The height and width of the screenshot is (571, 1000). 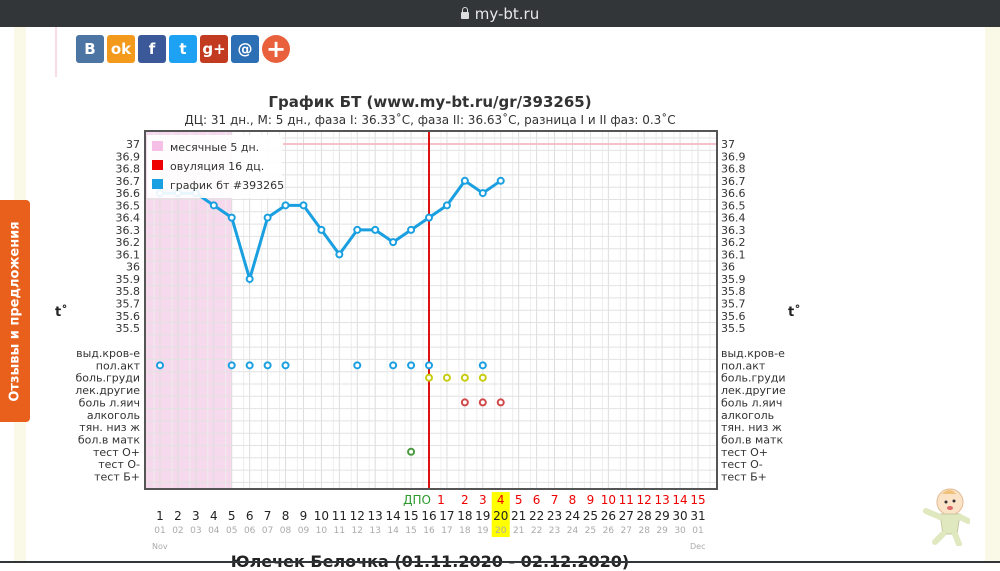 What do you see at coordinates (339, 531) in the screenshot?
I see `date-tick: 11` at bounding box center [339, 531].